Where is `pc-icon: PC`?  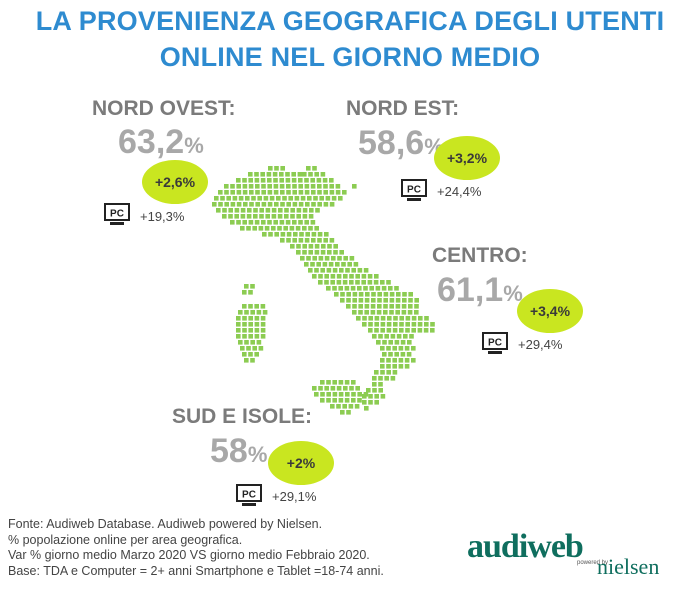 pc-icon: PC is located at coordinates (249, 495).